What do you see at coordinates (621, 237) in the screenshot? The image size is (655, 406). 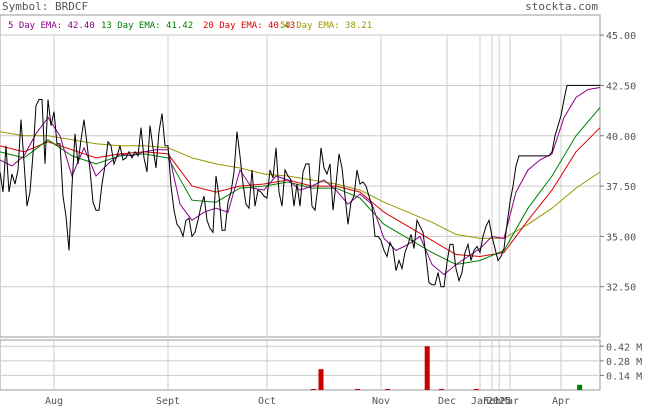 I see `y-tick-label: 35.00` at bounding box center [621, 237].